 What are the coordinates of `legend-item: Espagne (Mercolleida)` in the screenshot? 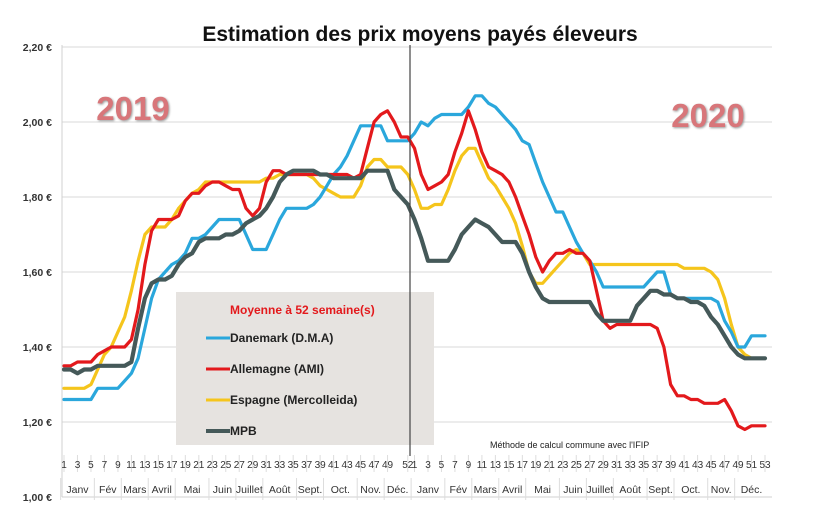 It's located at (281, 400).